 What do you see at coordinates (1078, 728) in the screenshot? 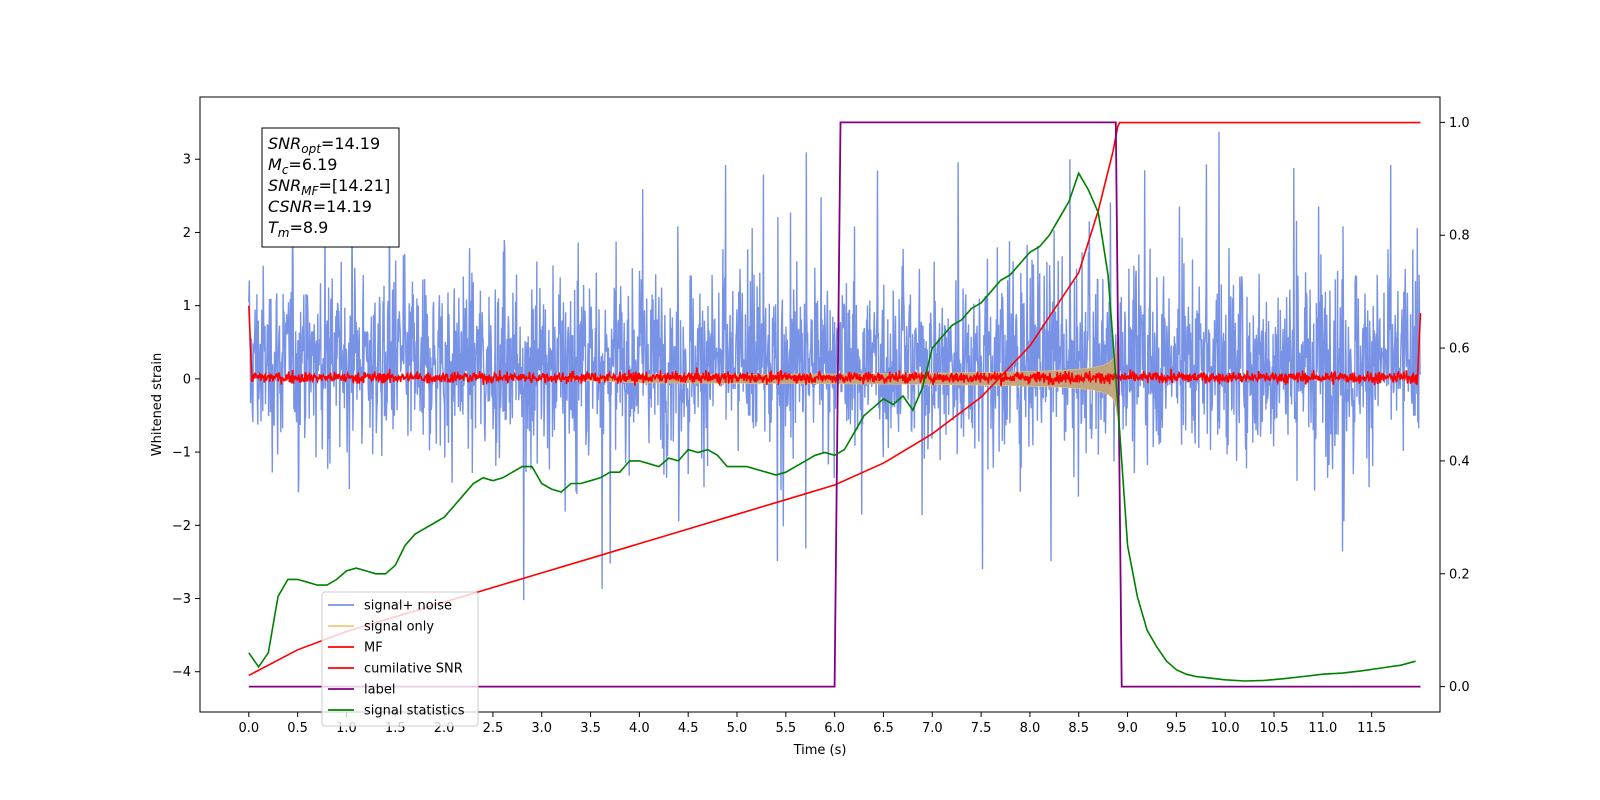
I see `x-tick-label: 8.5` at bounding box center [1078, 728].